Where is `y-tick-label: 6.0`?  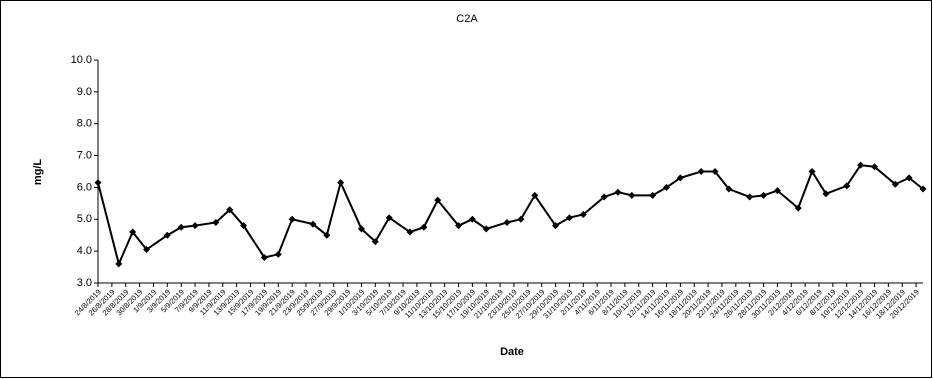 y-tick-label: 6.0 is located at coordinates (84, 187).